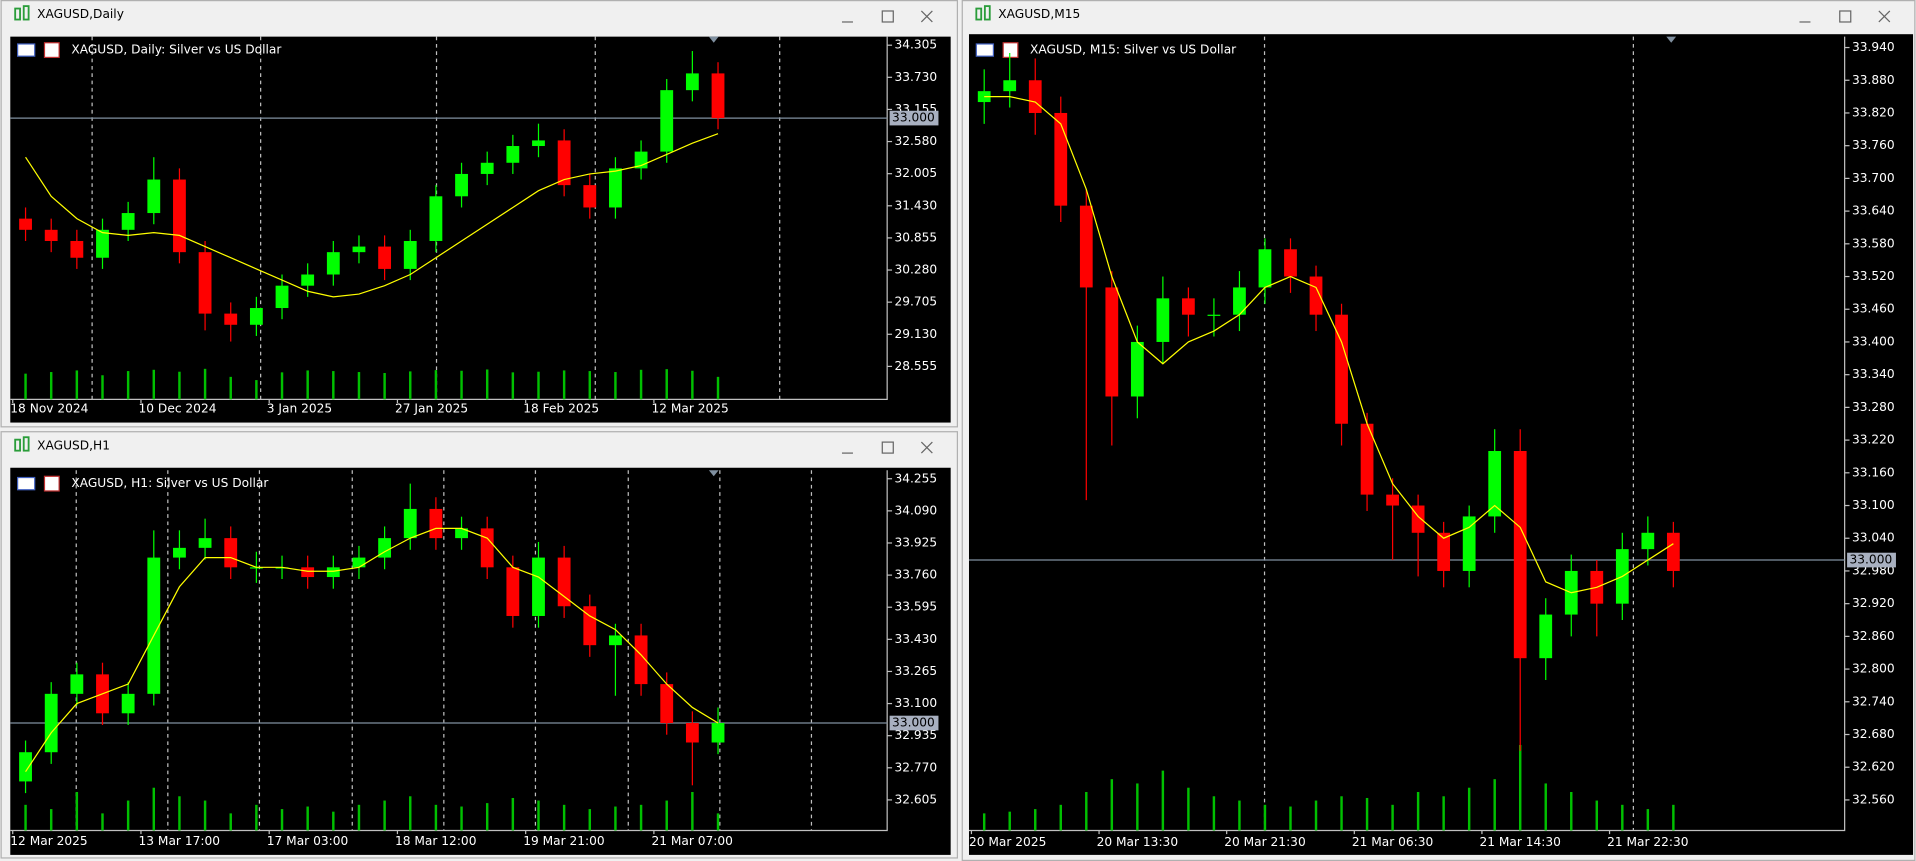  I want to click on chart-label: XAGUSD, M15: Silver vs US Dollar, so click(1133, 50).